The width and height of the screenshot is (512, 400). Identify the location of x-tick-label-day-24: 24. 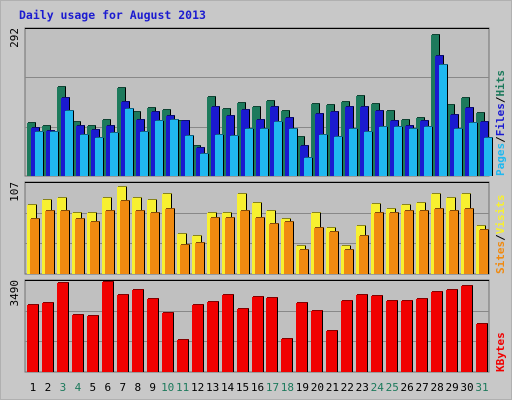
(378, 387).